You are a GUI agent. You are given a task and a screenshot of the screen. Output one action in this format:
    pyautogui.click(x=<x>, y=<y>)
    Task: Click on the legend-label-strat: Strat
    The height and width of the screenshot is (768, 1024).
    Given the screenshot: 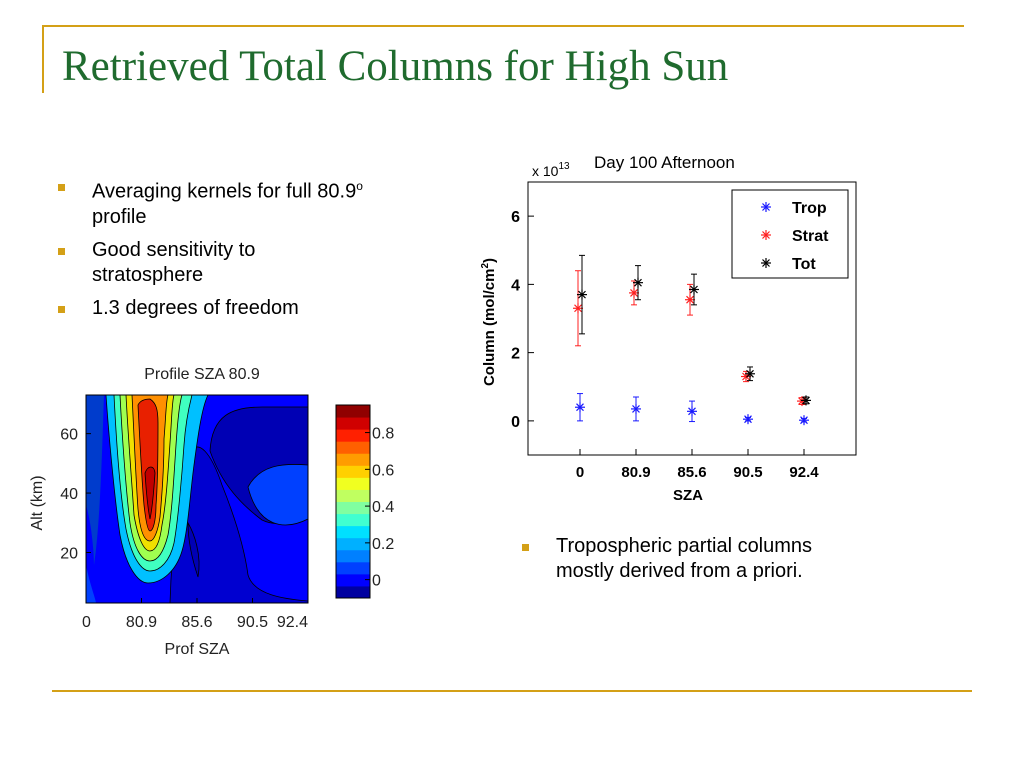 What is the action you would take?
    pyautogui.click(x=810, y=236)
    